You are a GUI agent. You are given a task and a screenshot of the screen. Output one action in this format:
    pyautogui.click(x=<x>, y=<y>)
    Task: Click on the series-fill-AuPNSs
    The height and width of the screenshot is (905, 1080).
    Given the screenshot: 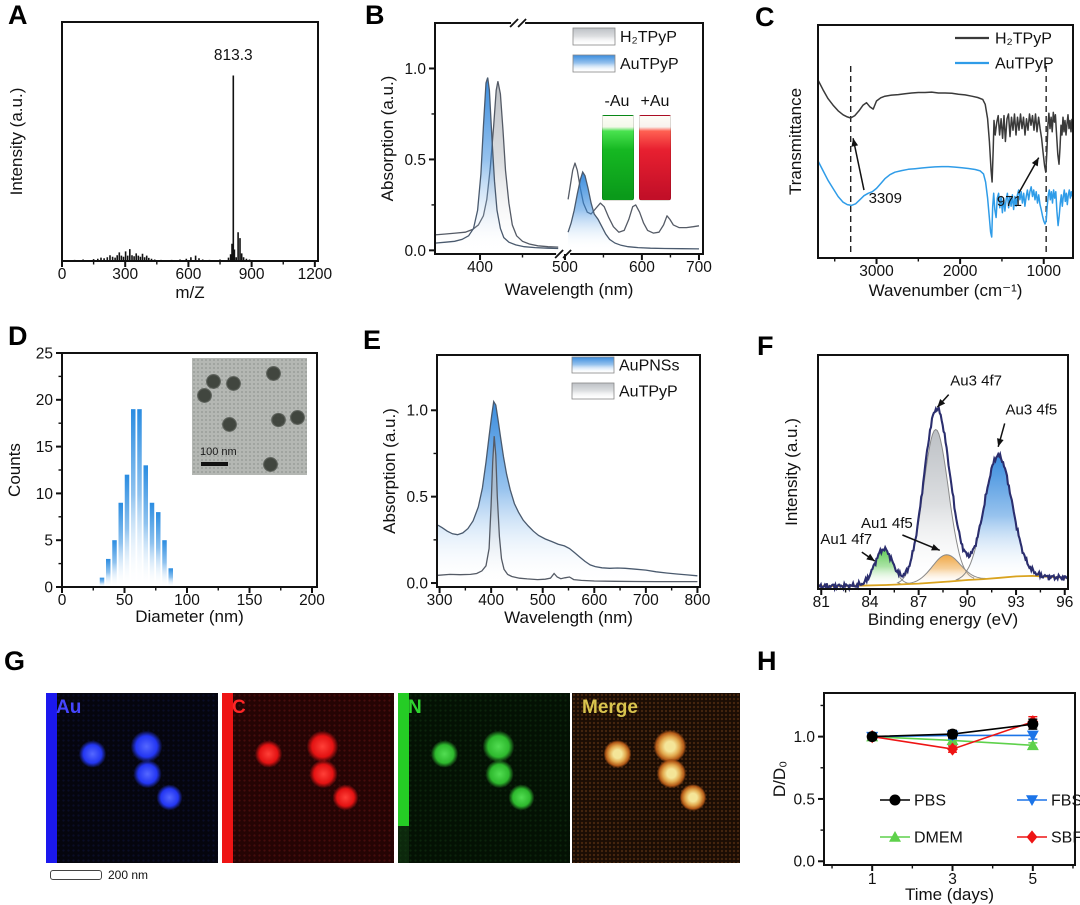 What is the action you would take?
    pyautogui.click(x=568, y=492)
    